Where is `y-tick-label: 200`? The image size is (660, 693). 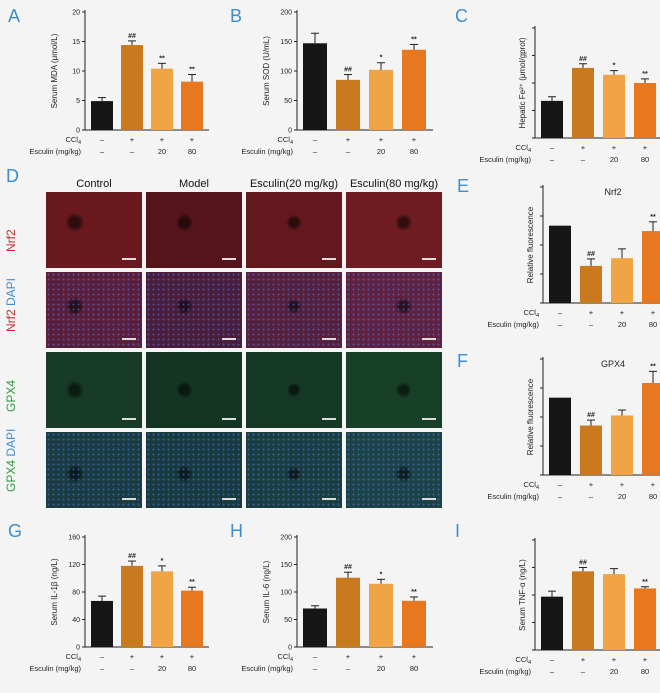 y-tick-label: 200 is located at coordinates (286, 13).